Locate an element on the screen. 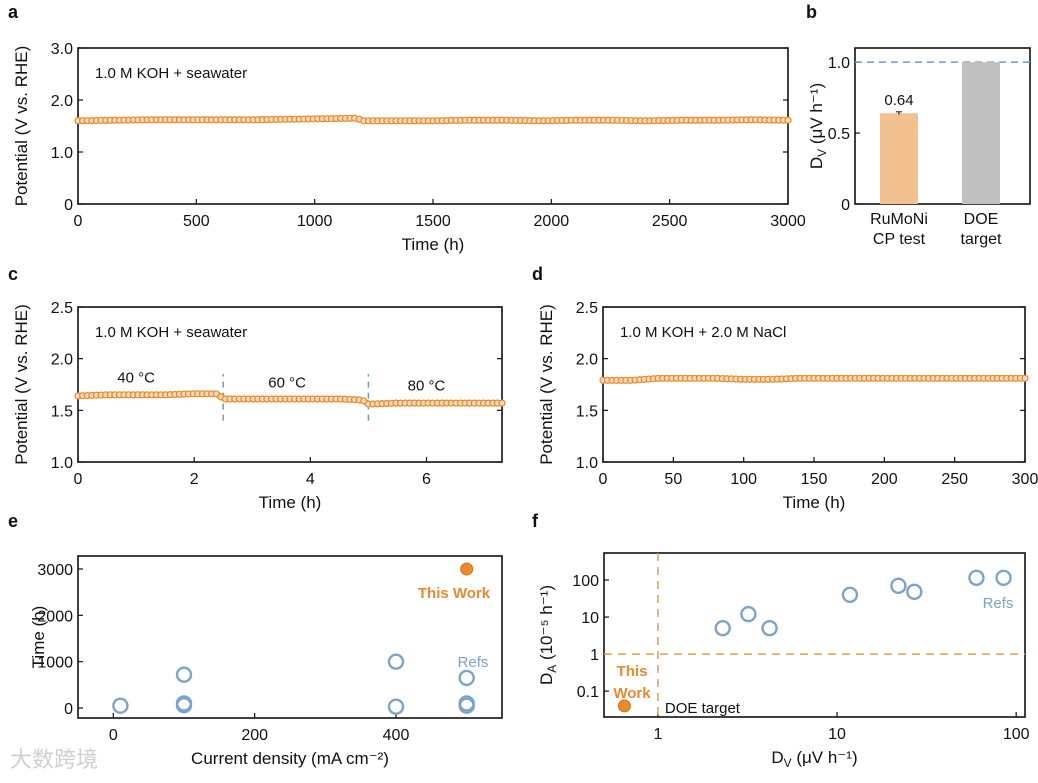  bar is located at coordinates (981, 133).